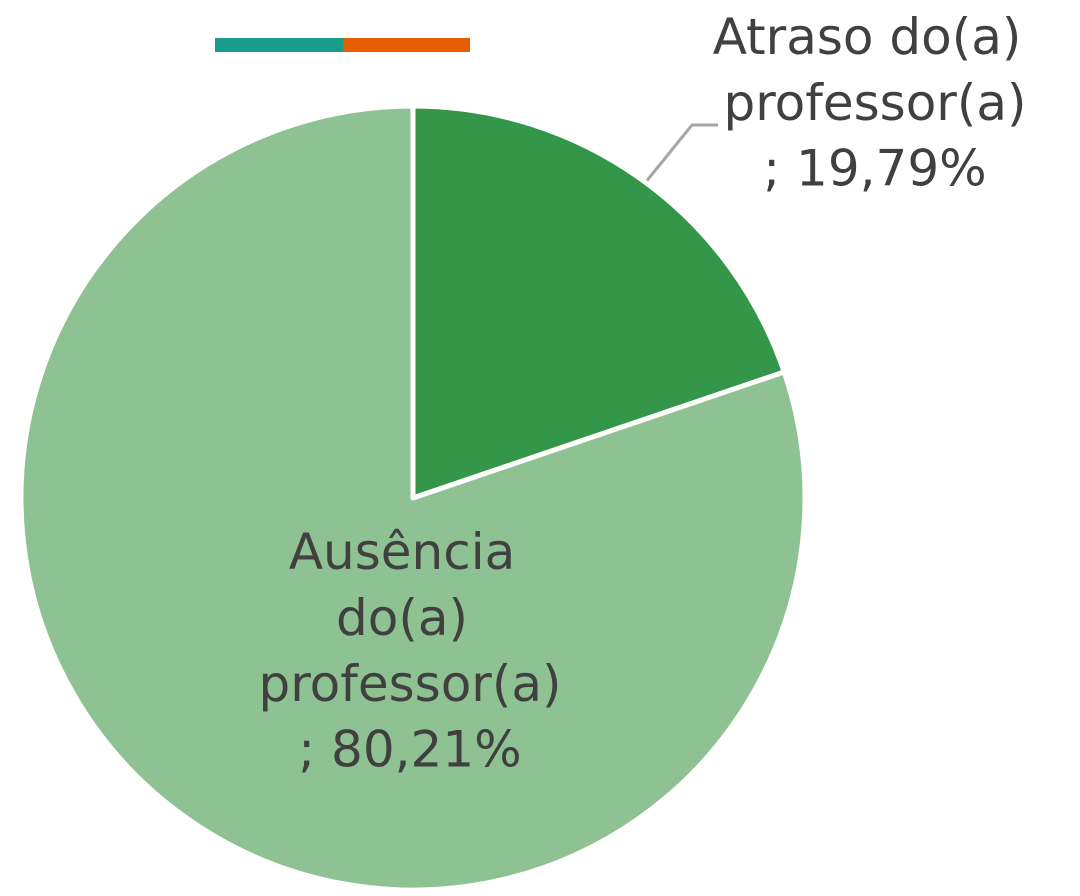 The image size is (1080, 896). Describe the element at coordinates (680, 153) in the screenshot. I see `leader-line` at that location.